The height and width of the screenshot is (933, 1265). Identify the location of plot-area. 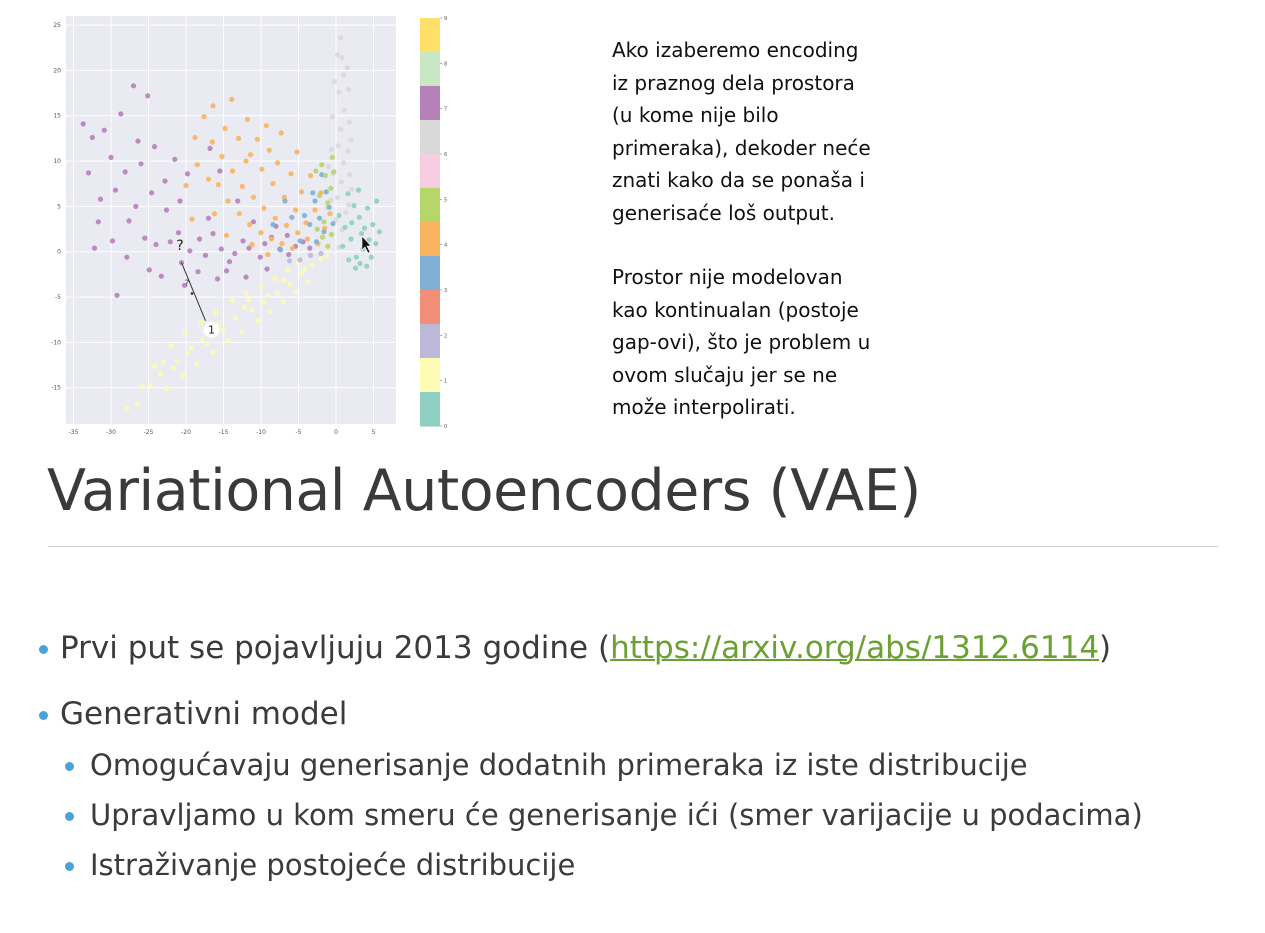
(231, 220).